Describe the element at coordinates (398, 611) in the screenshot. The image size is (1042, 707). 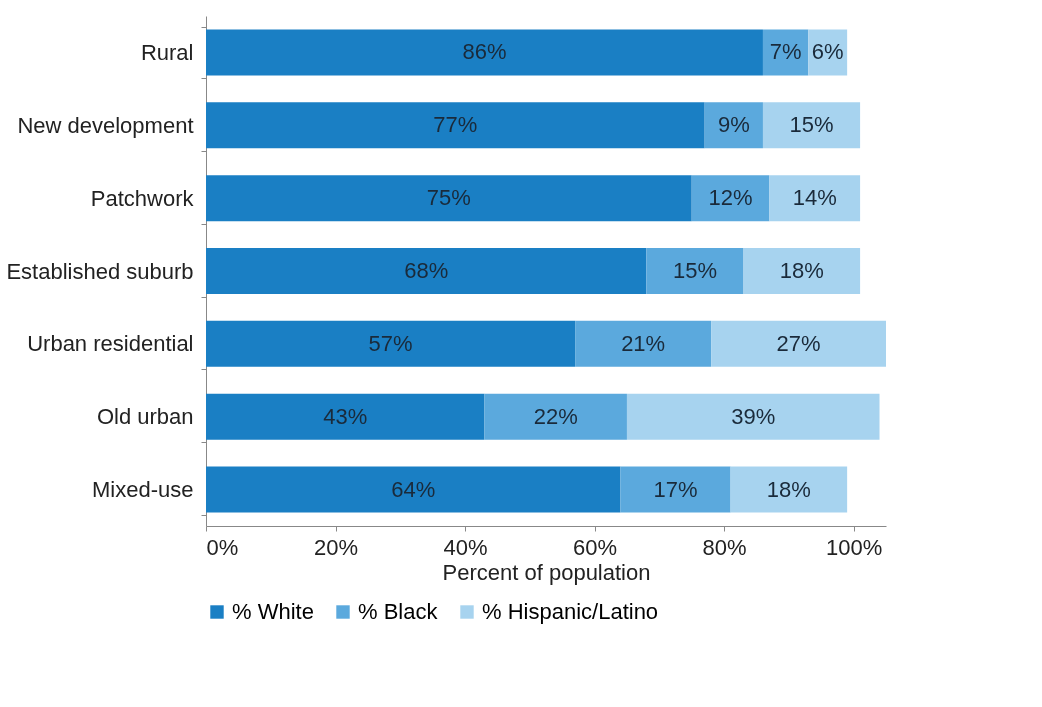
I see `legend-label: % Black` at that location.